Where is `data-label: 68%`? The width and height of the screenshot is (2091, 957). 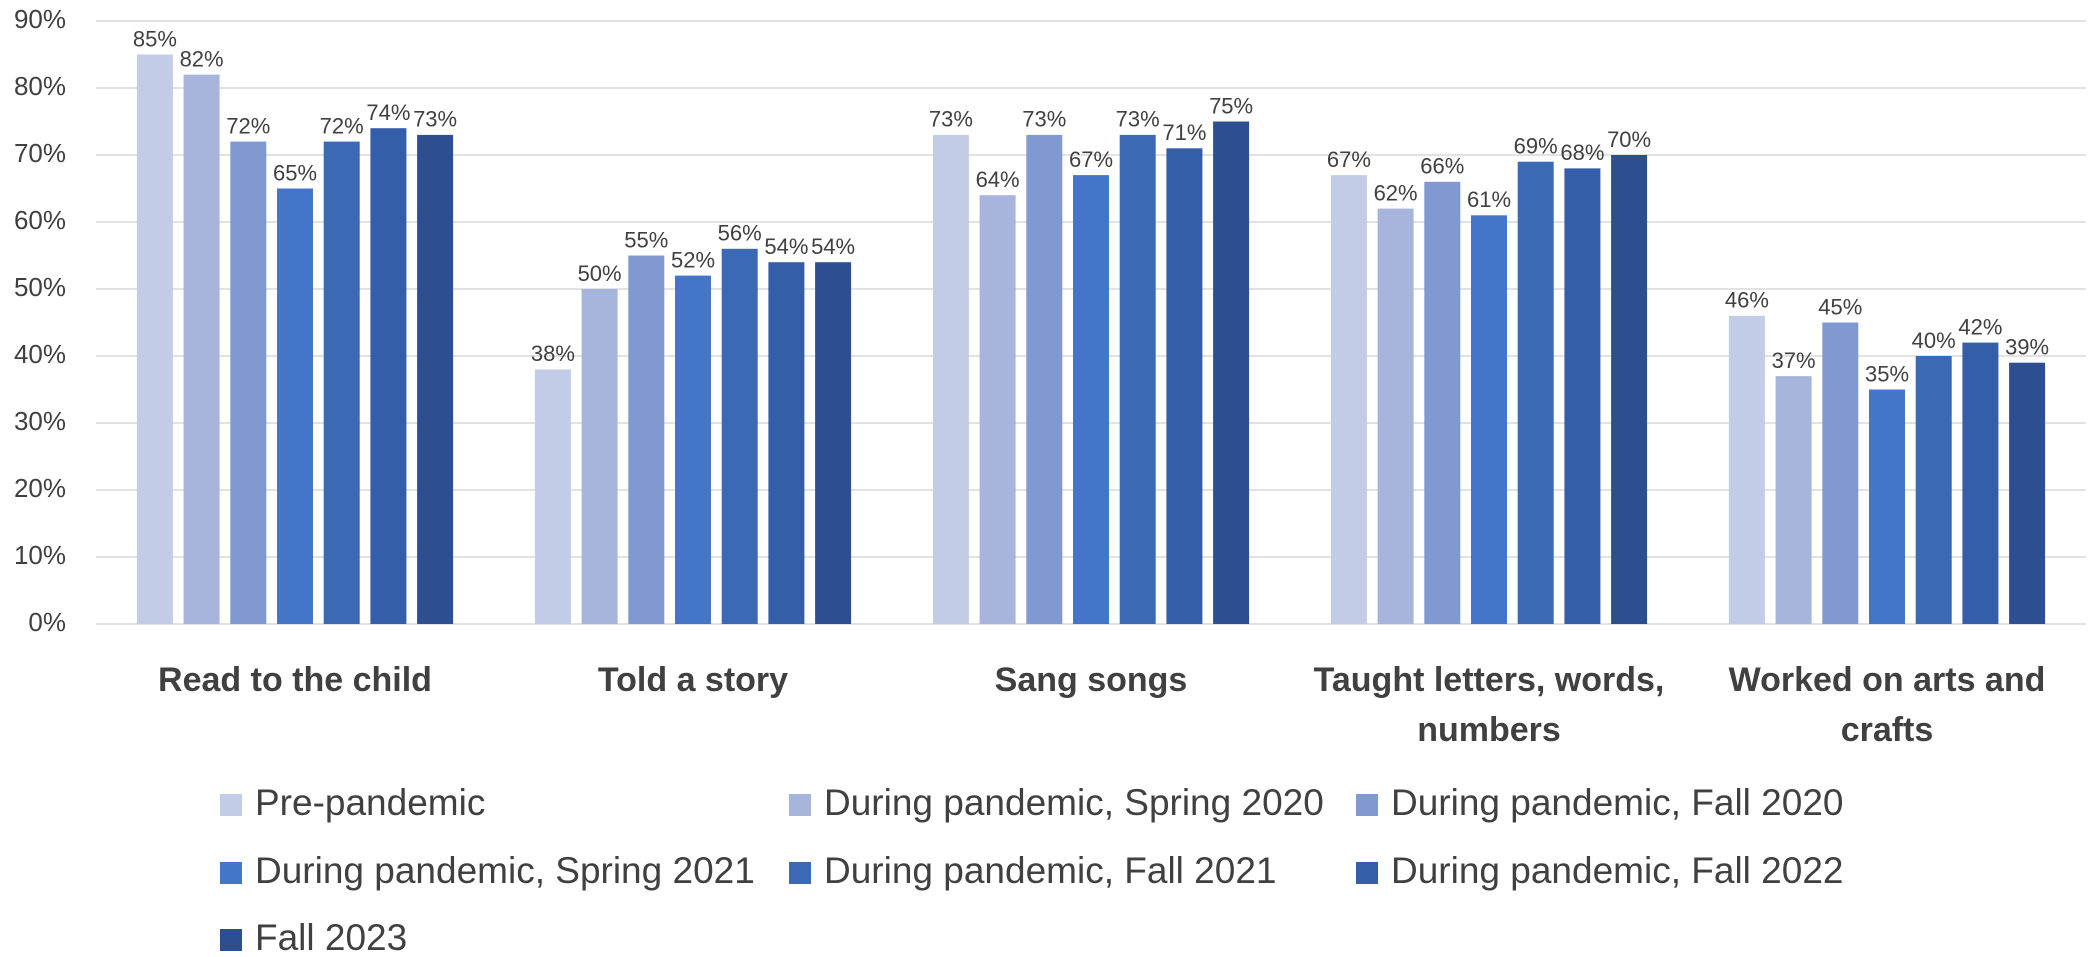 data-label: 68% is located at coordinates (1582, 152).